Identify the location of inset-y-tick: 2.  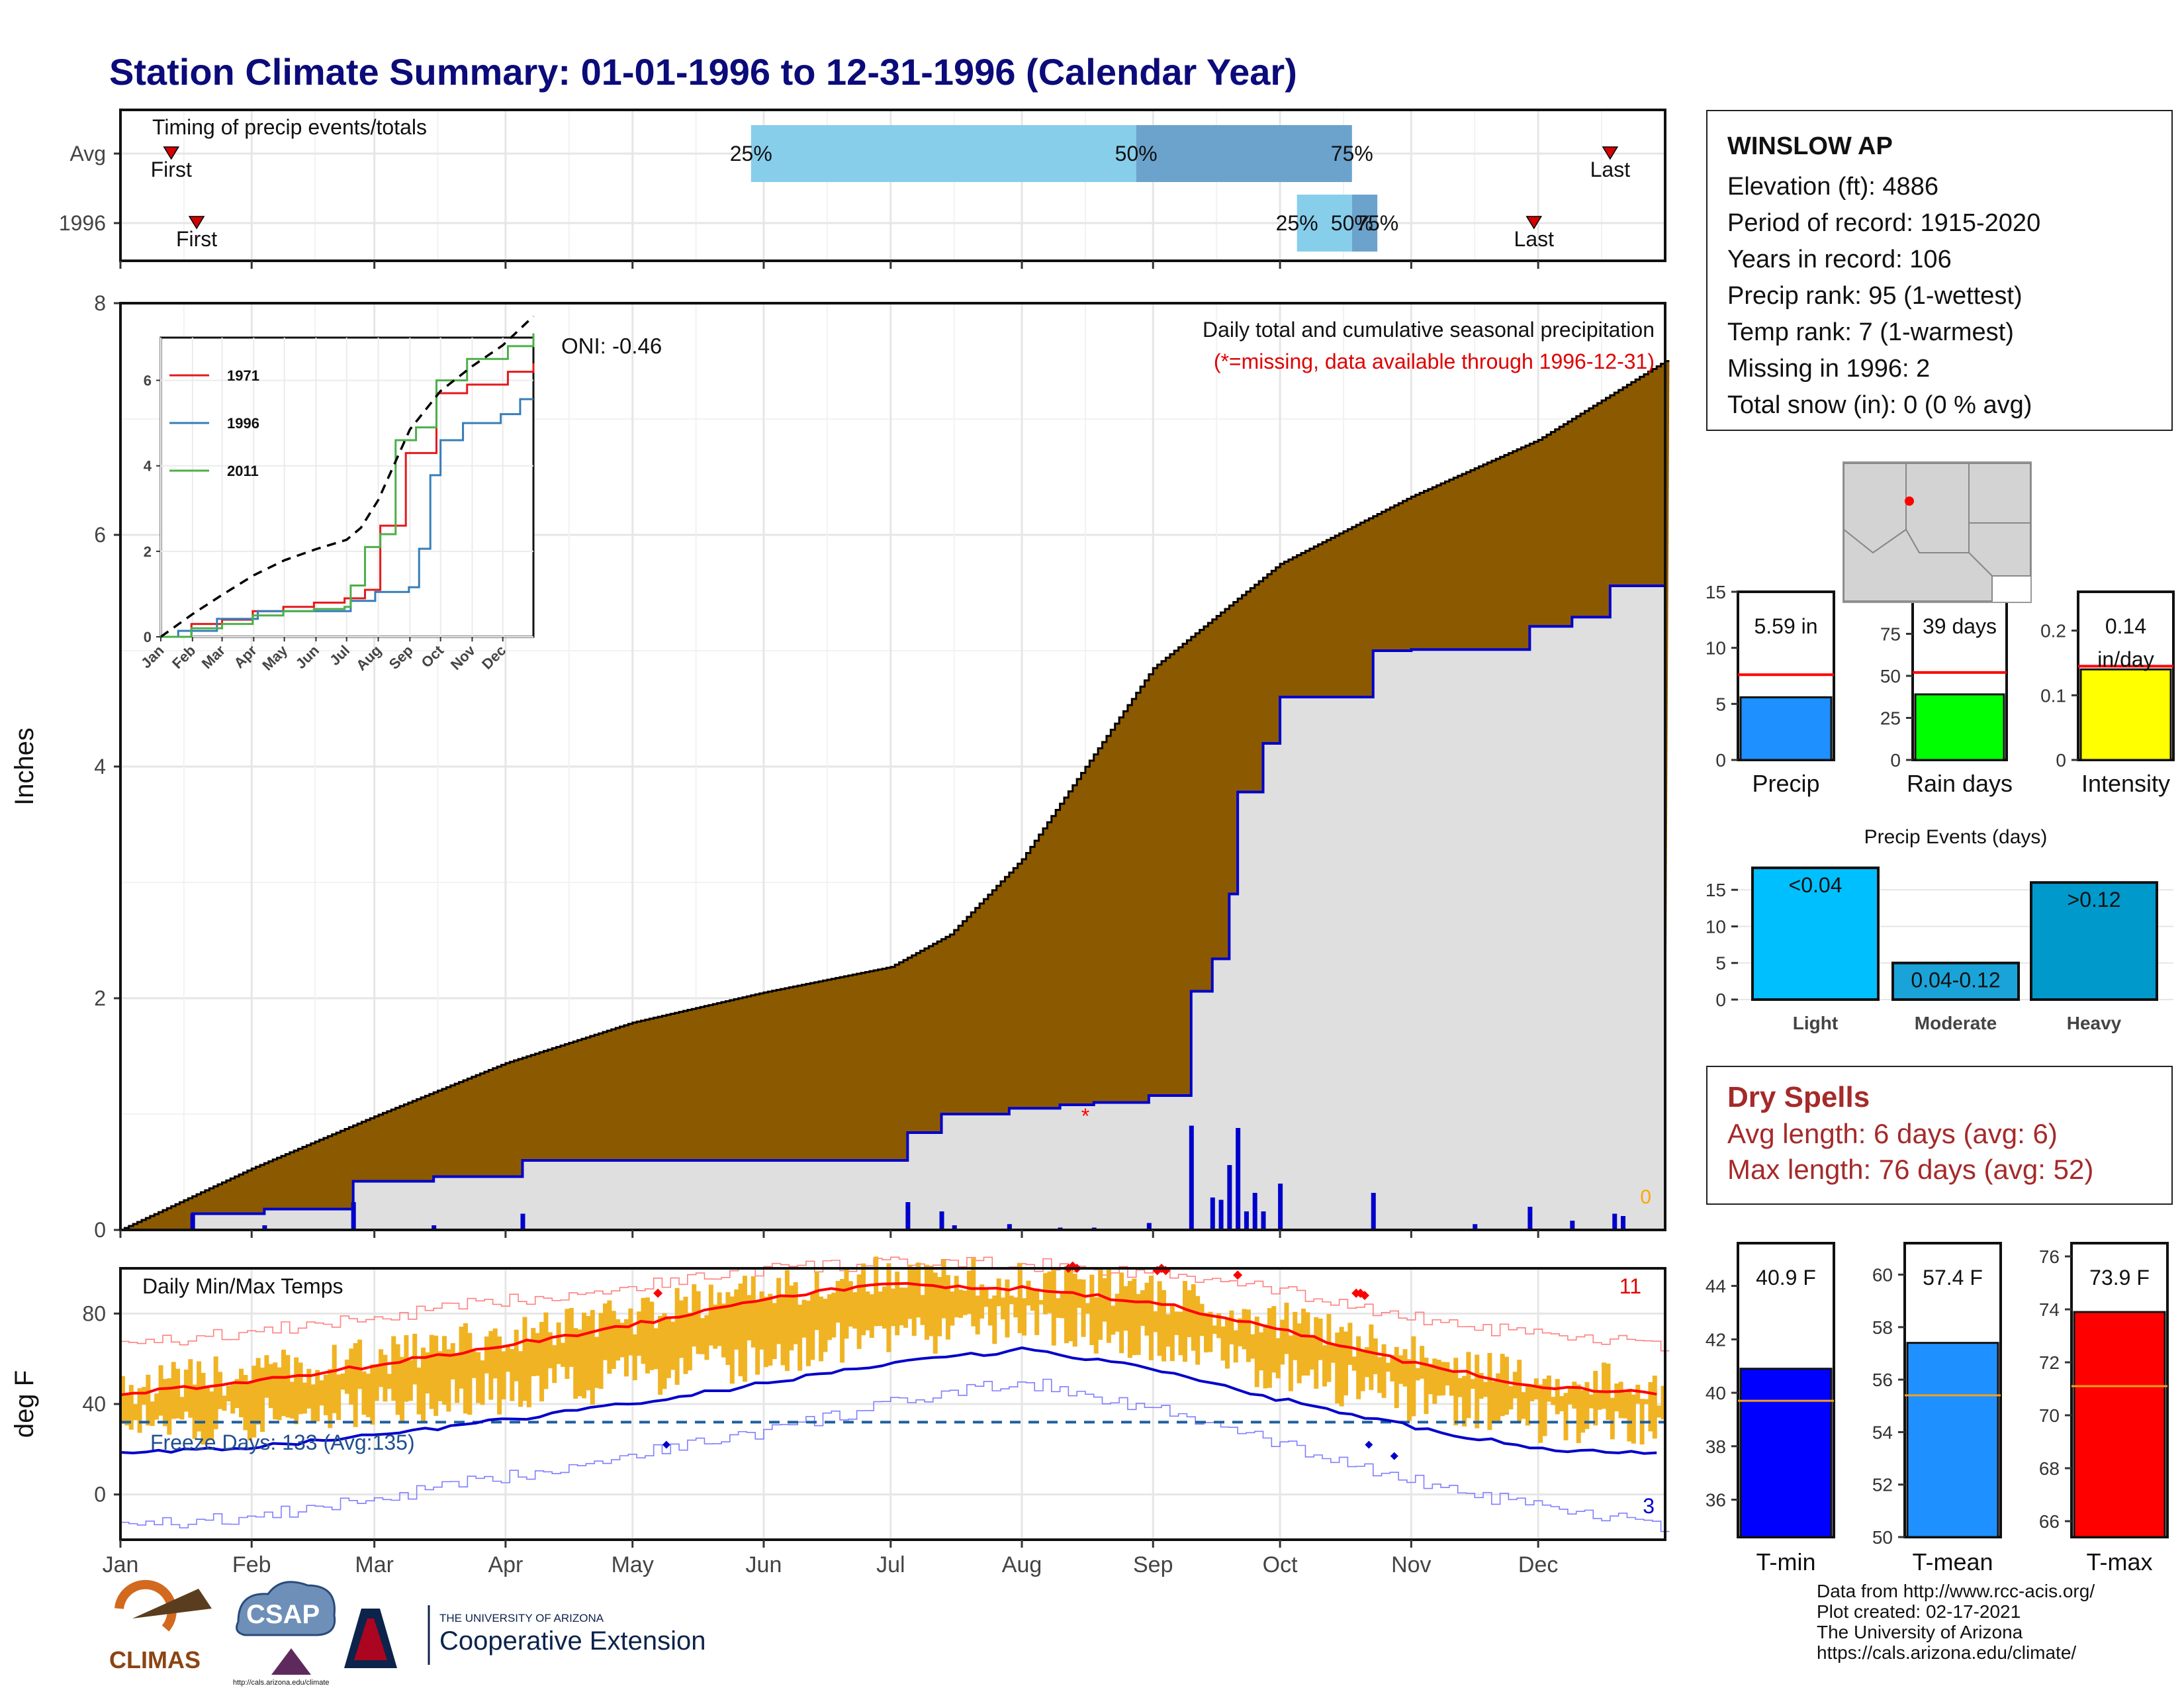
(148, 551).